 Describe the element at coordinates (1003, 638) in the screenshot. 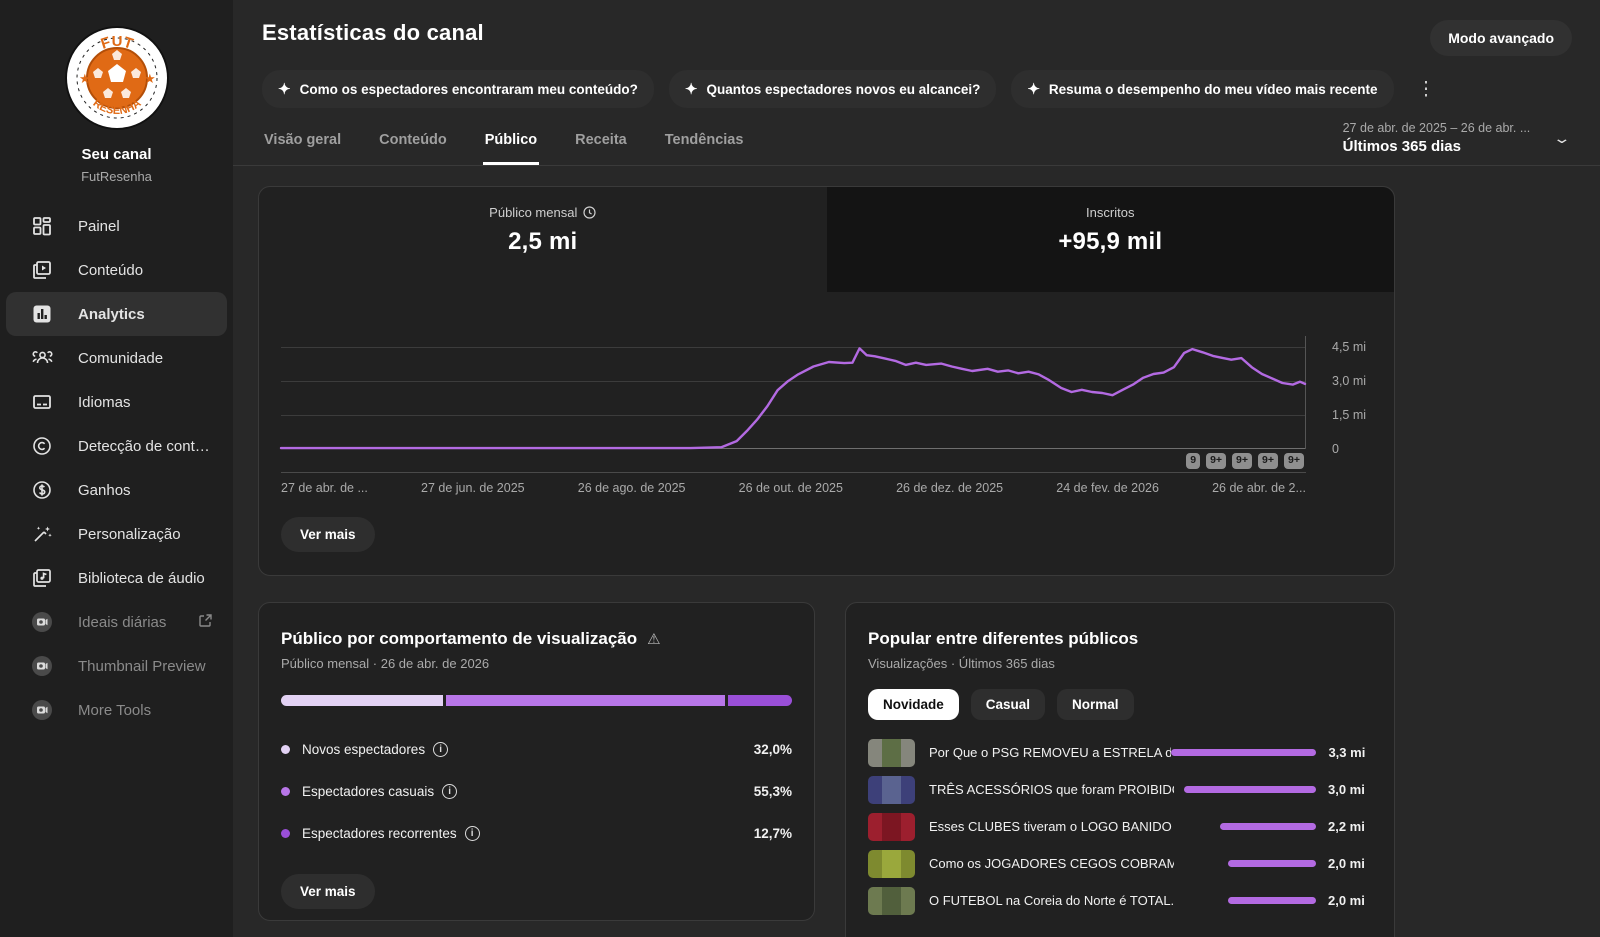

I see `card-title: Popular entre diferentes públicos` at that location.